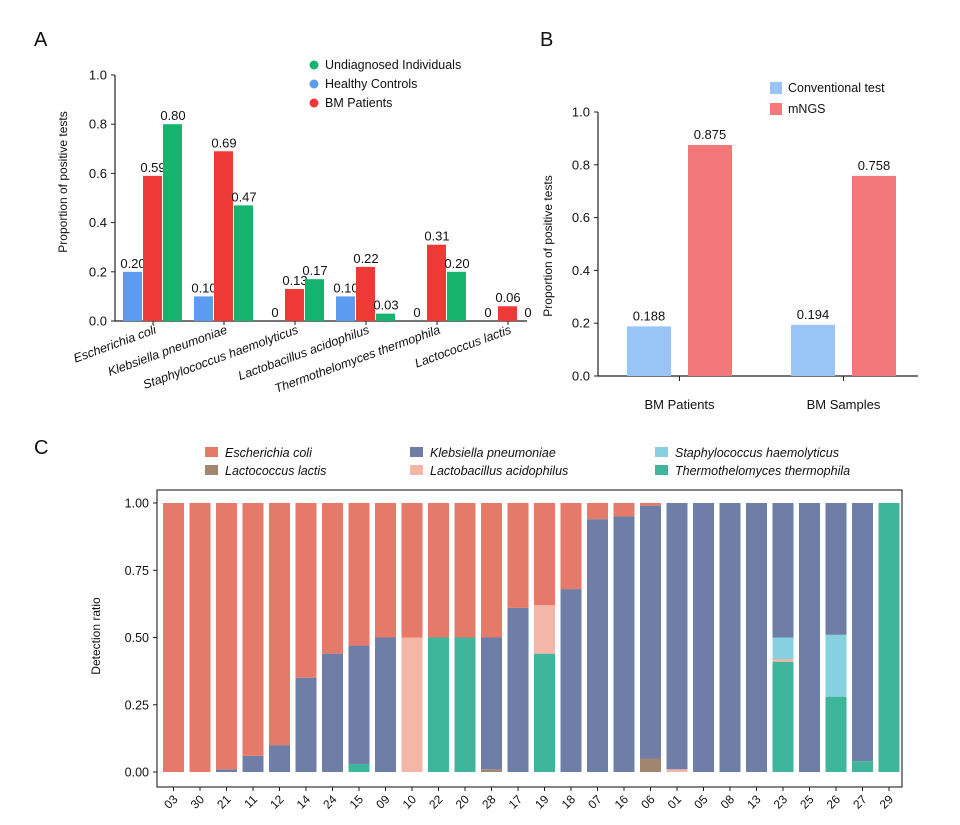 The height and width of the screenshot is (825, 960). Describe the element at coordinates (581, 217) in the screenshot. I see `chart-b-ytick-label: 0.6` at that location.